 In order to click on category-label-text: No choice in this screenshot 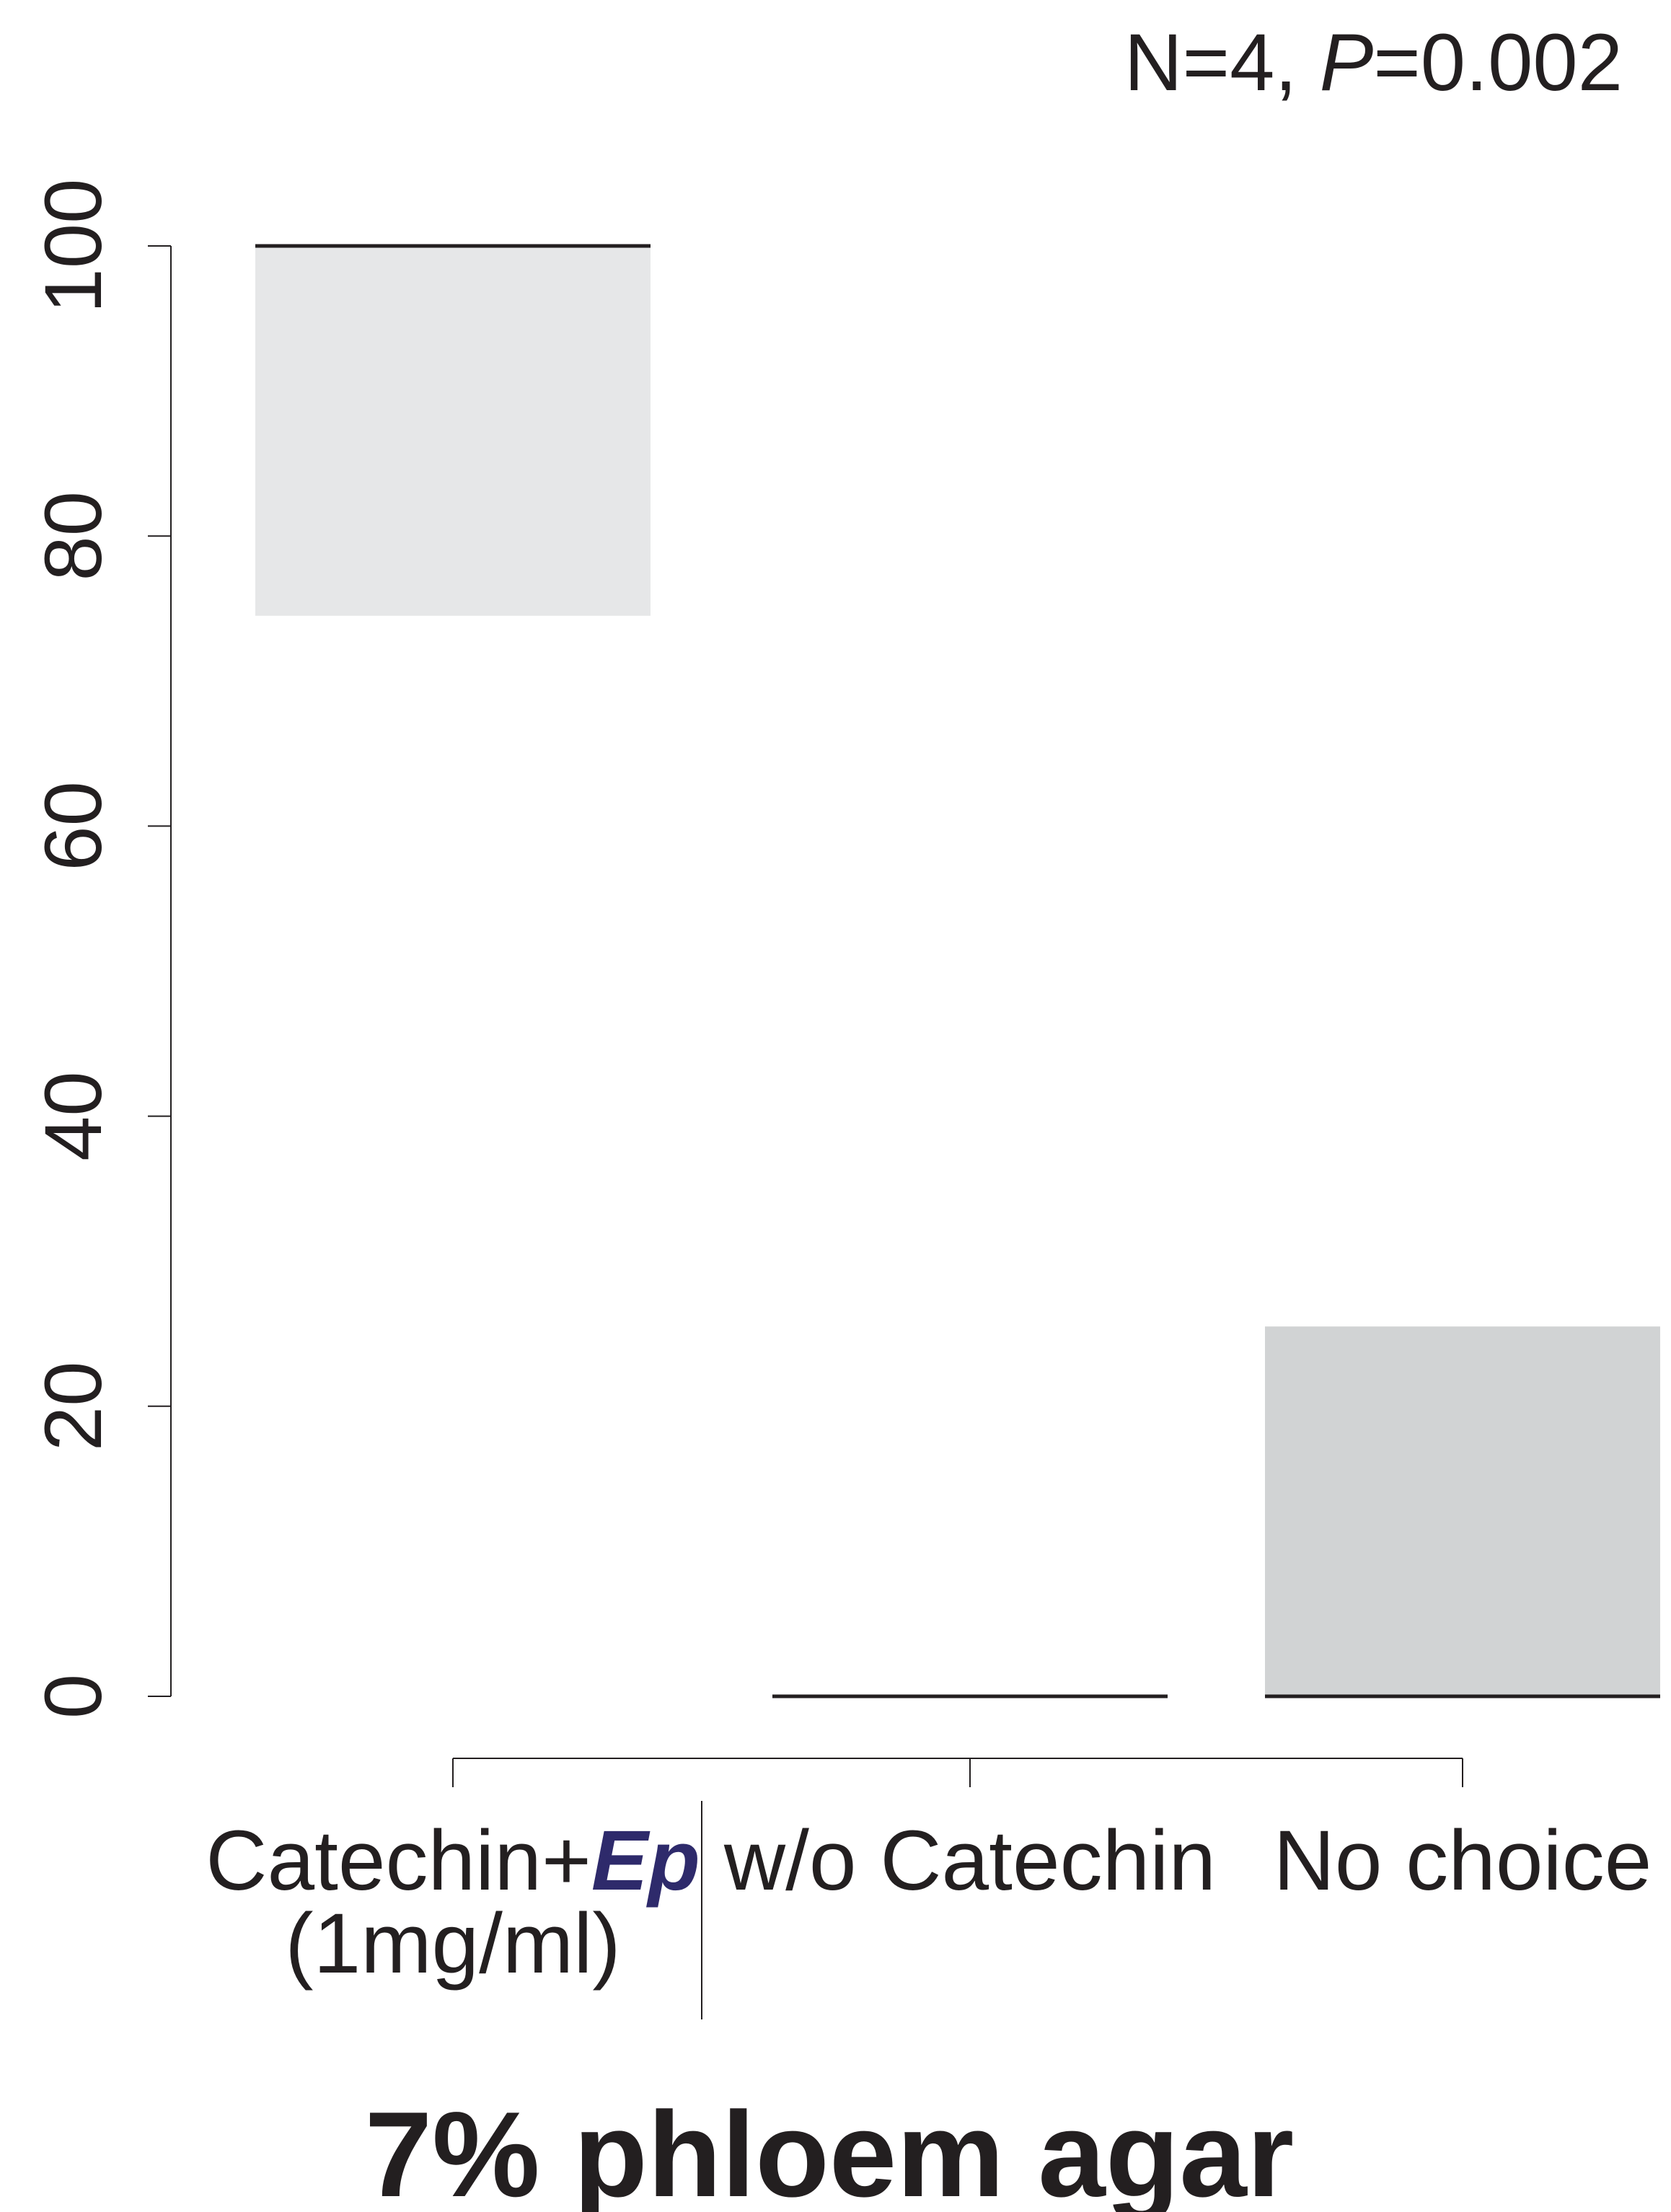, I will do `click(1463, 1861)`.